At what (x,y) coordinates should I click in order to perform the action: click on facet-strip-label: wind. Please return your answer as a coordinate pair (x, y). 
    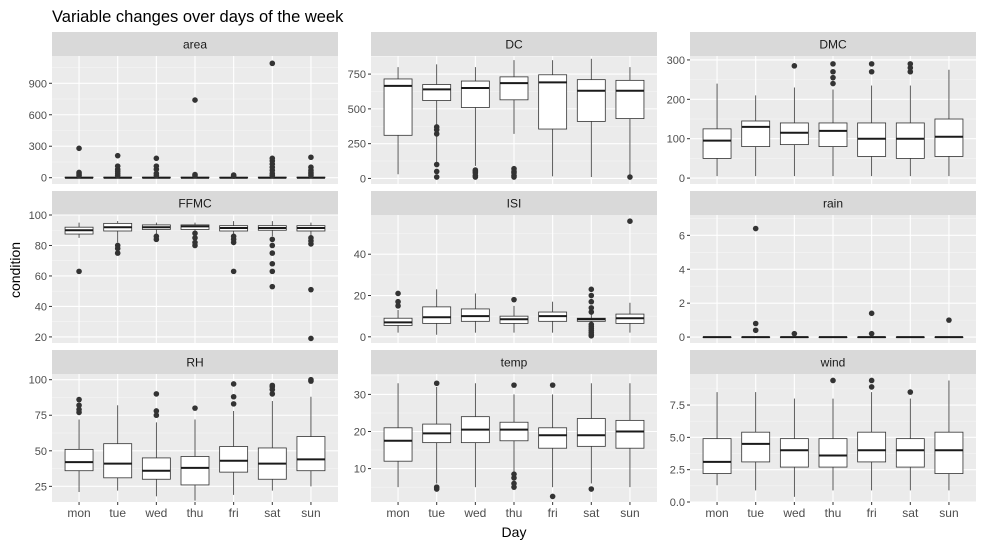
    Looking at the image, I should click on (833, 363).